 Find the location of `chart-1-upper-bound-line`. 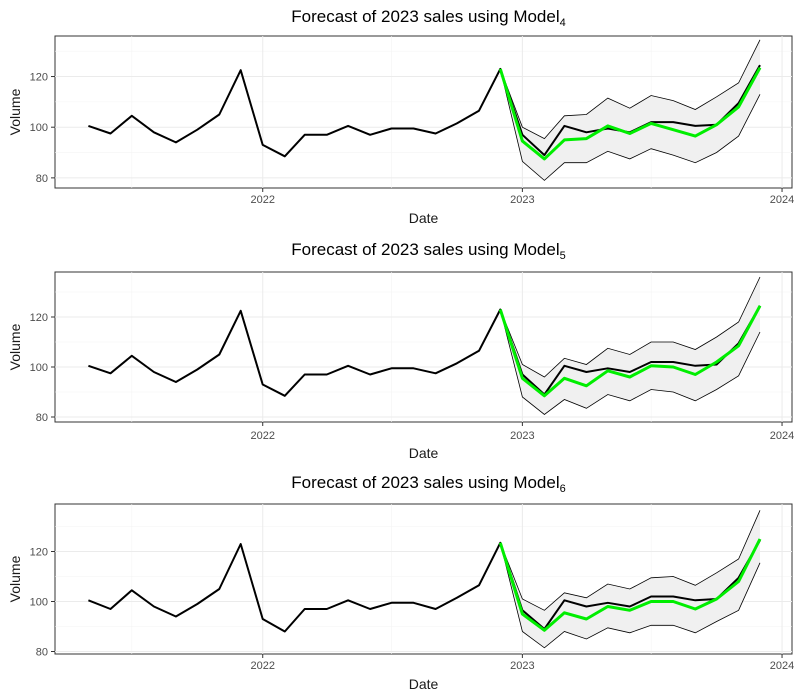

chart-1-upper-bound-line is located at coordinates (630, 89).